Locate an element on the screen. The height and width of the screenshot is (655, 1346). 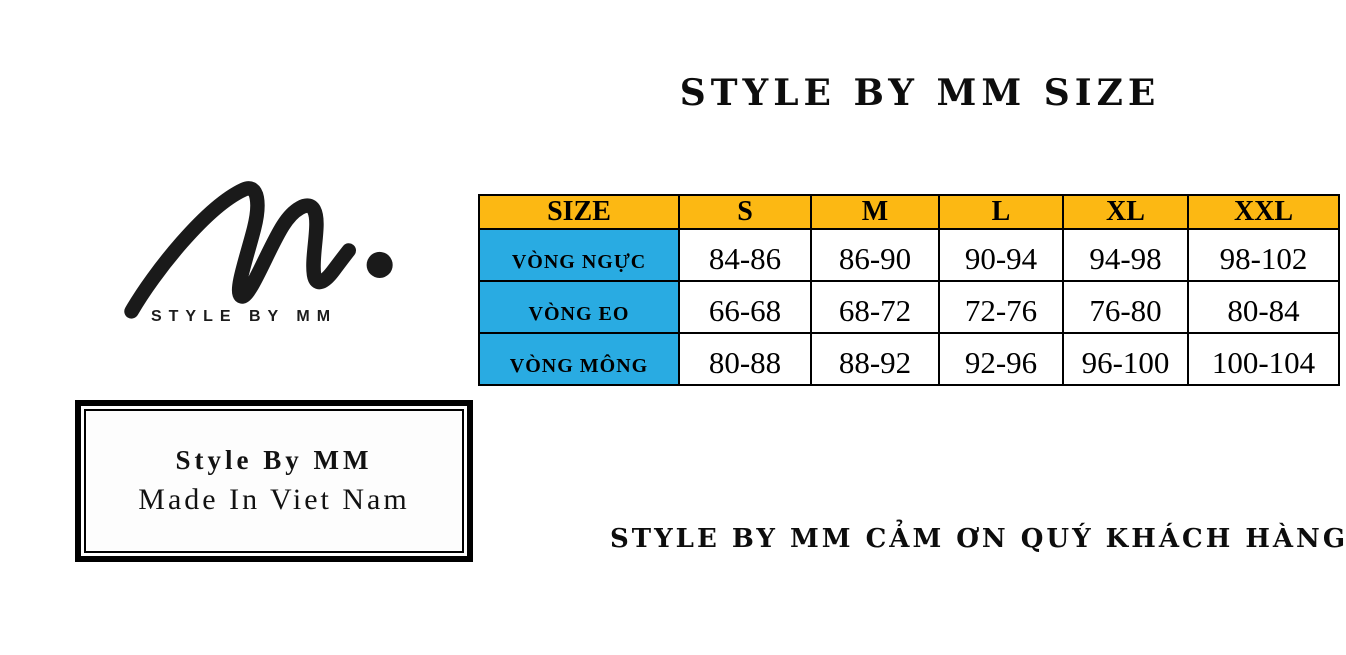
header-cell-size: SIZE is located at coordinates (579, 212).